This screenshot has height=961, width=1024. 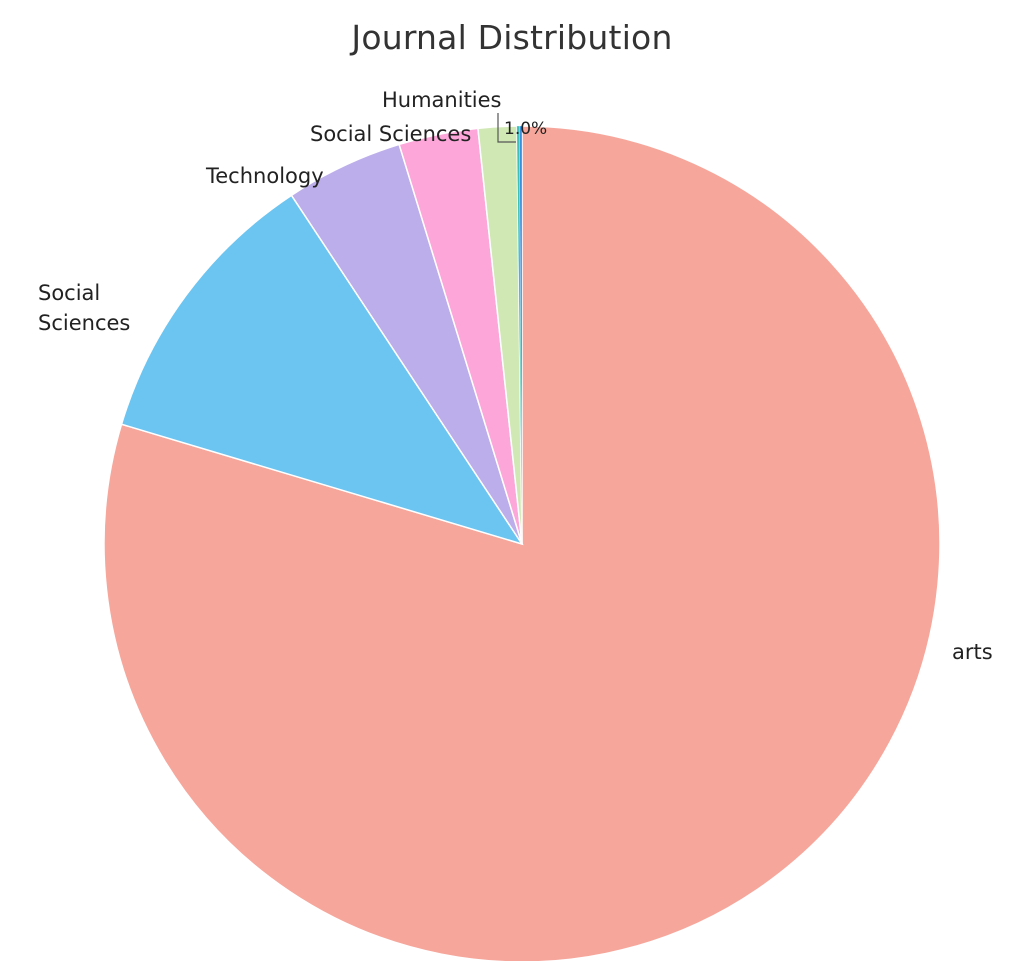 I want to click on slice-label-1-line-1: Sciences, so click(x=84, y=323).